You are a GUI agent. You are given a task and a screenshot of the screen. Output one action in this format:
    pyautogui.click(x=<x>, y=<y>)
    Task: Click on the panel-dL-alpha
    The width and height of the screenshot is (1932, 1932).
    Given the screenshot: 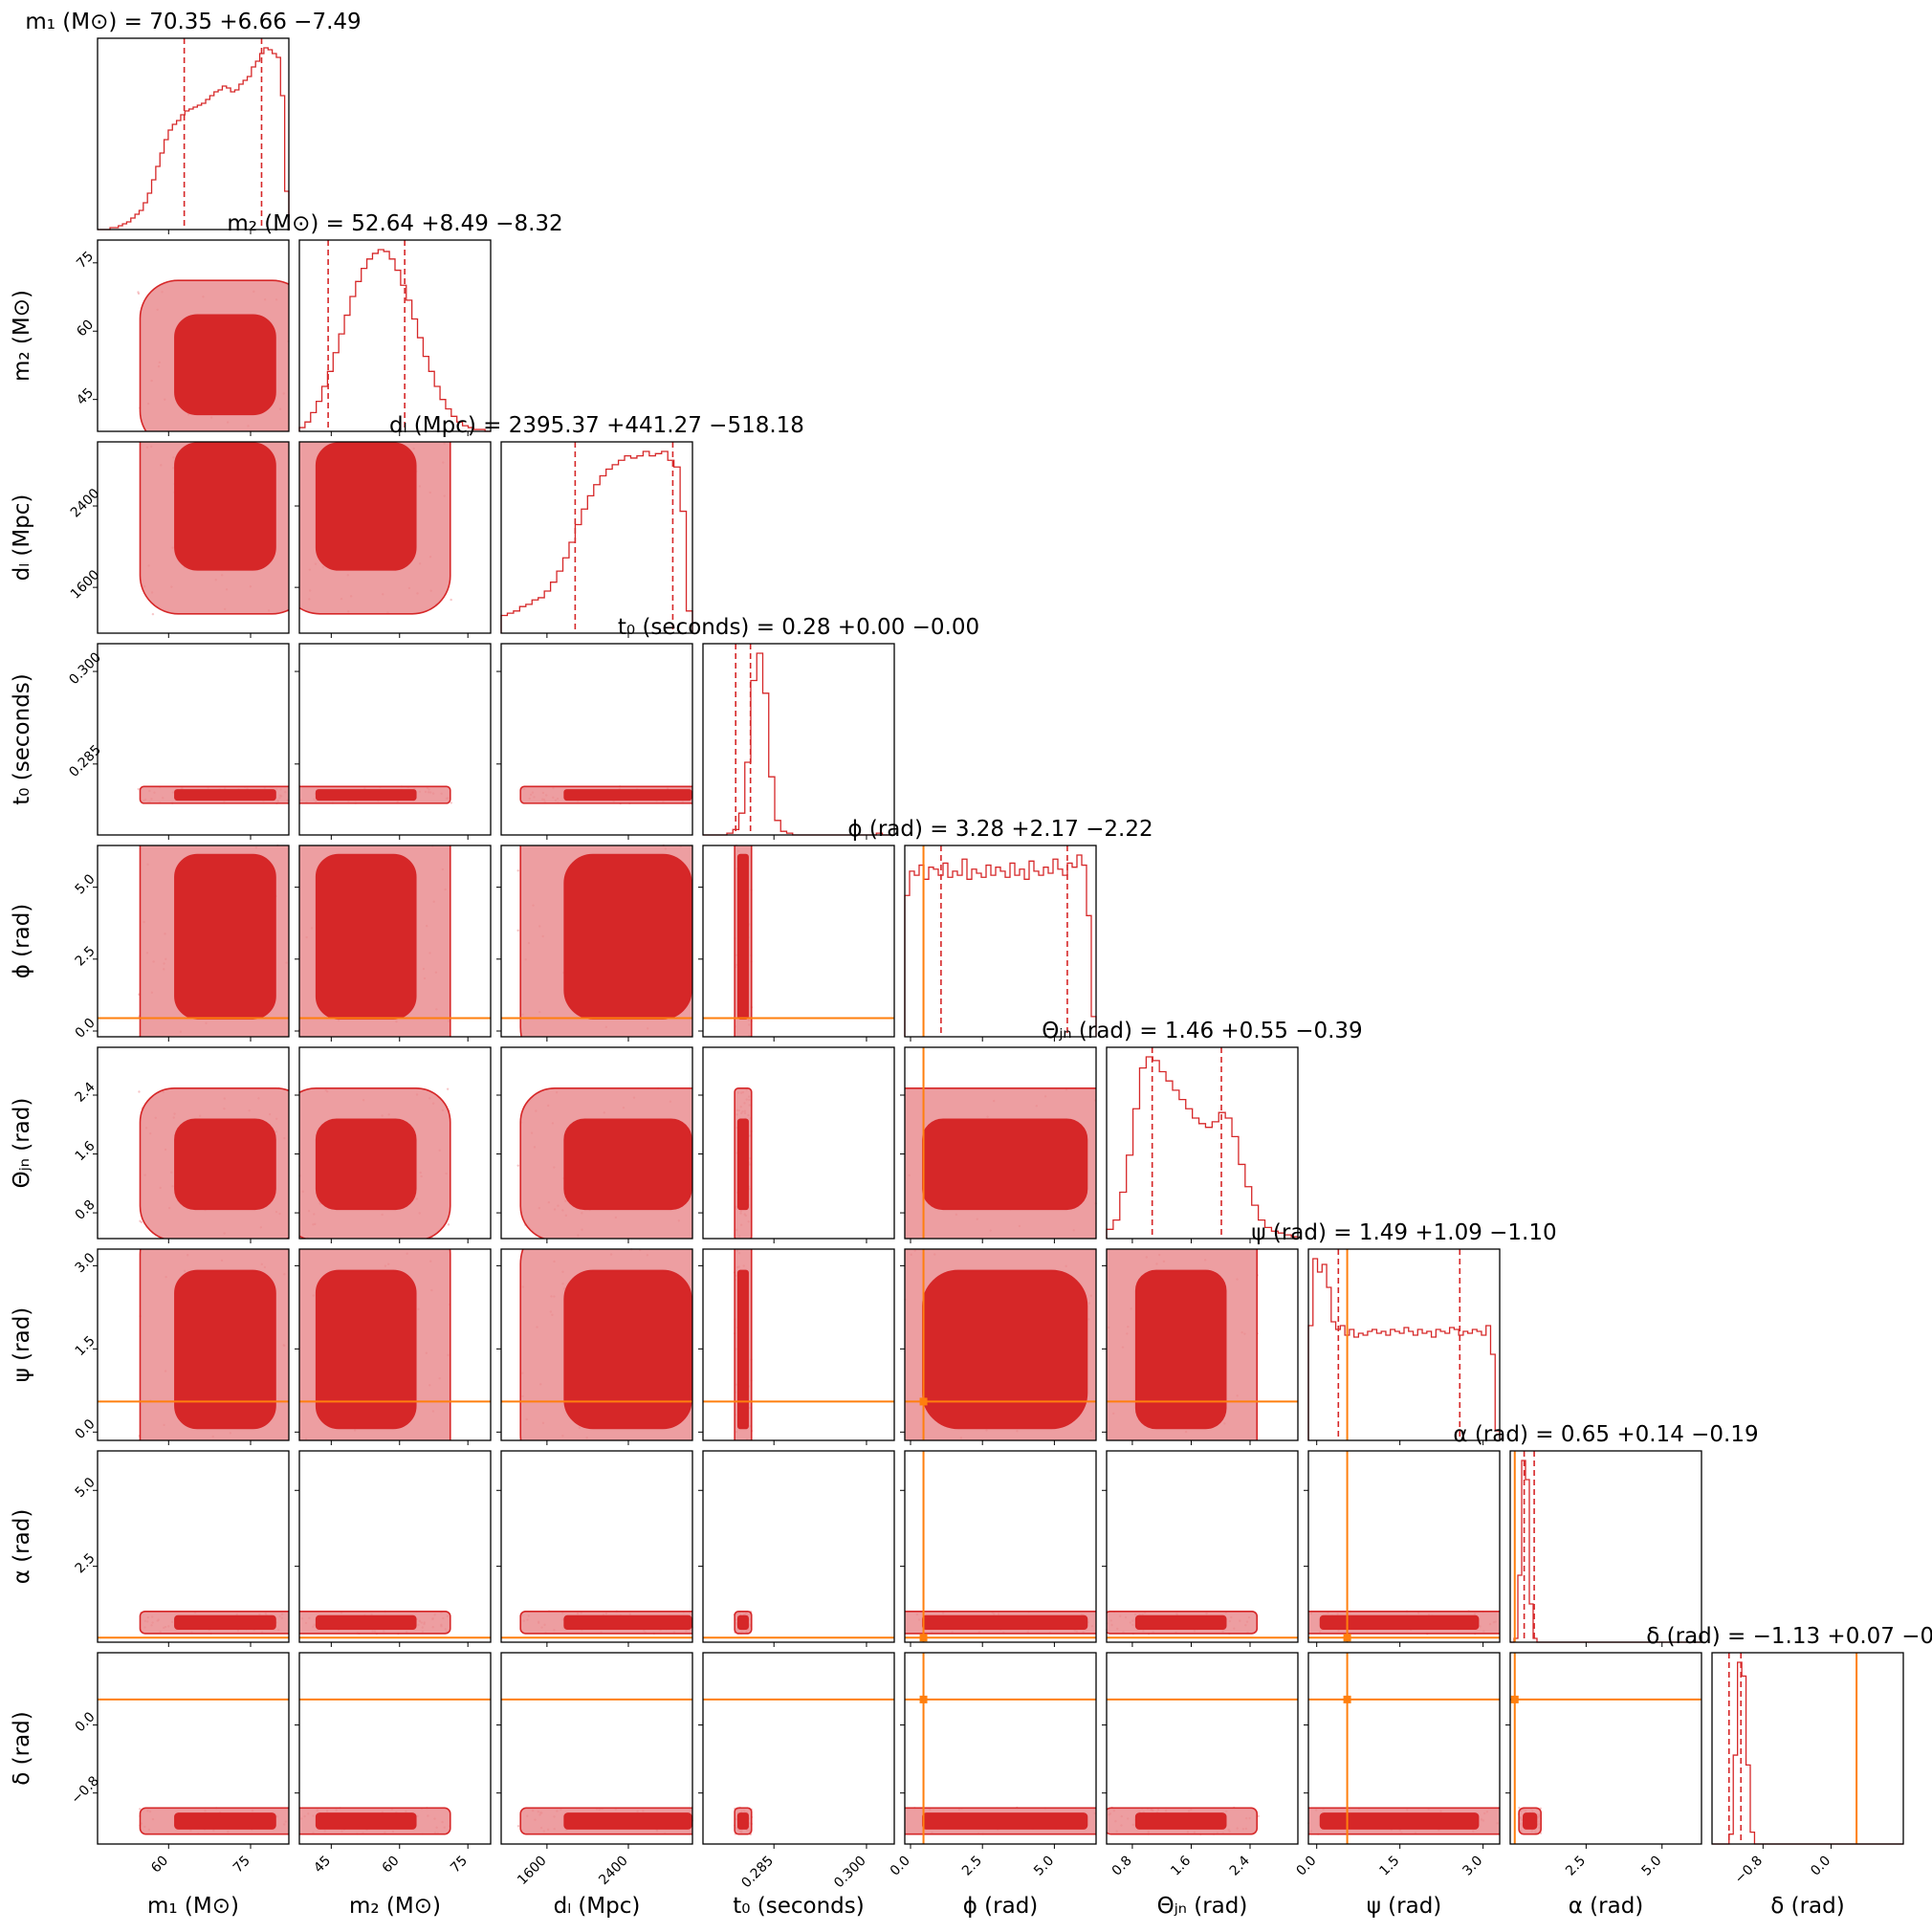 What is the action you would take?
    pyautogui.click(x=594, y=1548)
    